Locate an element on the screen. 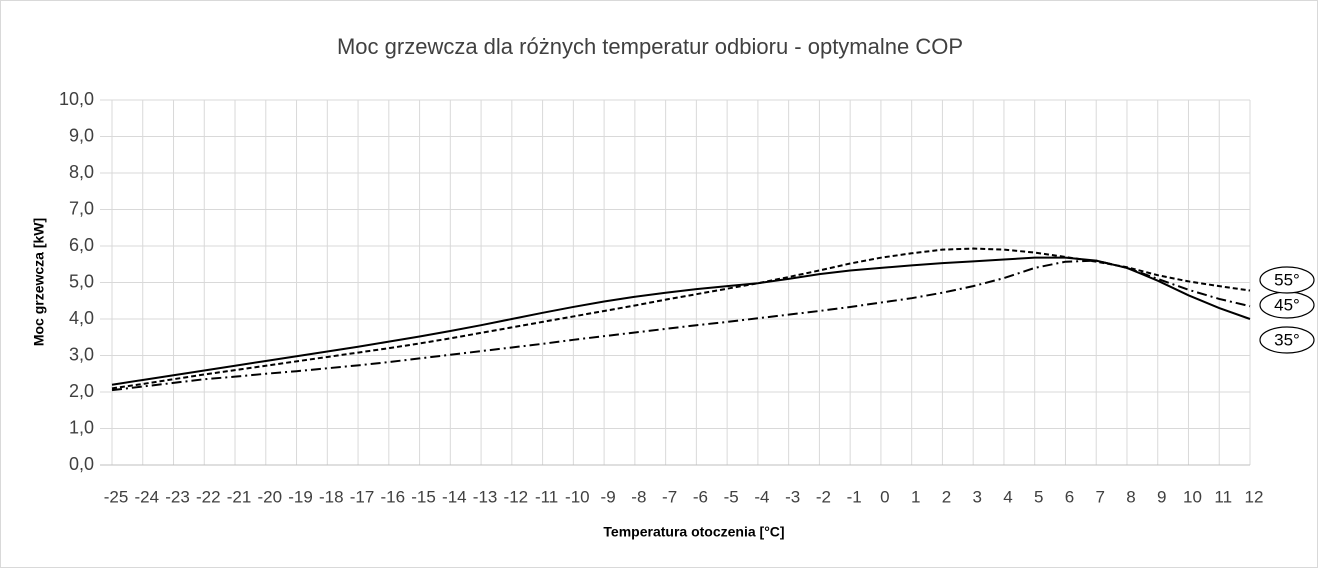 The width and height of the screenshot is (1336, 570). x-tick-label: -20 is located at coordinates (269, 496).